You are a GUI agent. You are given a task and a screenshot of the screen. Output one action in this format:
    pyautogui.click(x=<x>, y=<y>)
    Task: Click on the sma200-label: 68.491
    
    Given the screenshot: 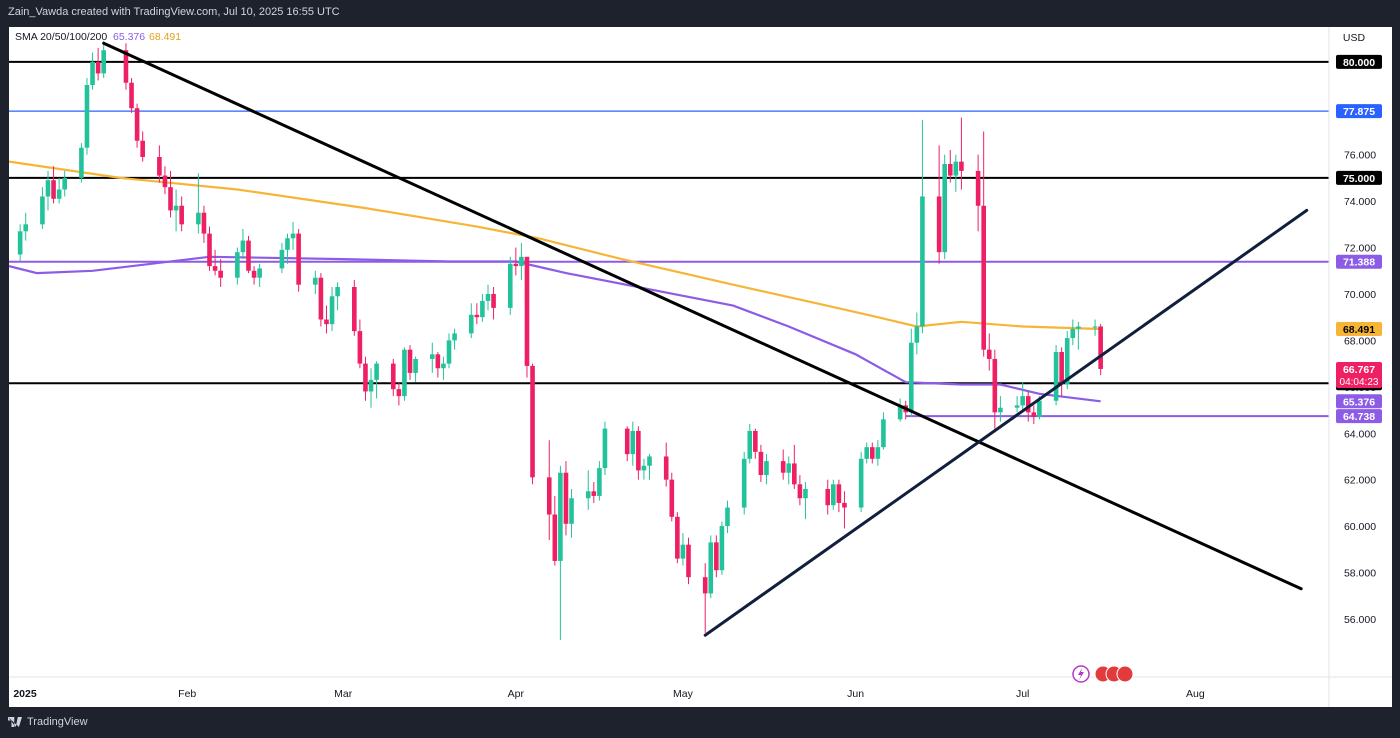 What is the action you would take?
    pyautogui.click(x=1359, y=328)
    